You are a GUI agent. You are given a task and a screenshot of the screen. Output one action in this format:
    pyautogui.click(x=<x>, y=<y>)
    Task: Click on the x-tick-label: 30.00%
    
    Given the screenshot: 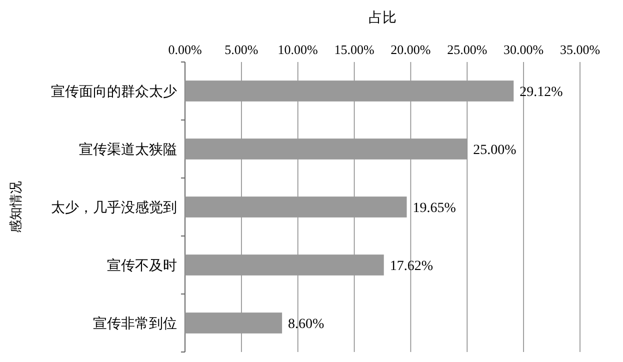 What is the action you would take?
    pyautogui.click(x=524, y=49)
    